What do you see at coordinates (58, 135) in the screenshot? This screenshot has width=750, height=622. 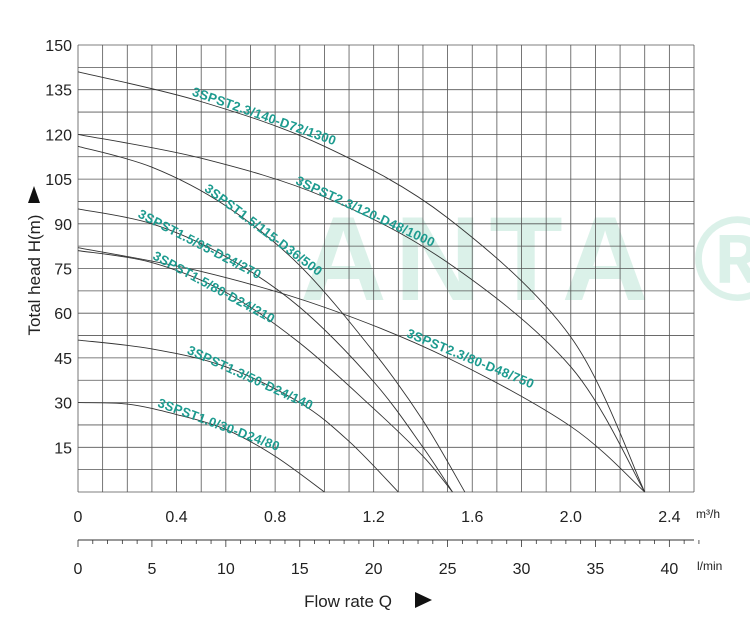 I see `y-tick-label: 120` at bounding box center [58, 135].